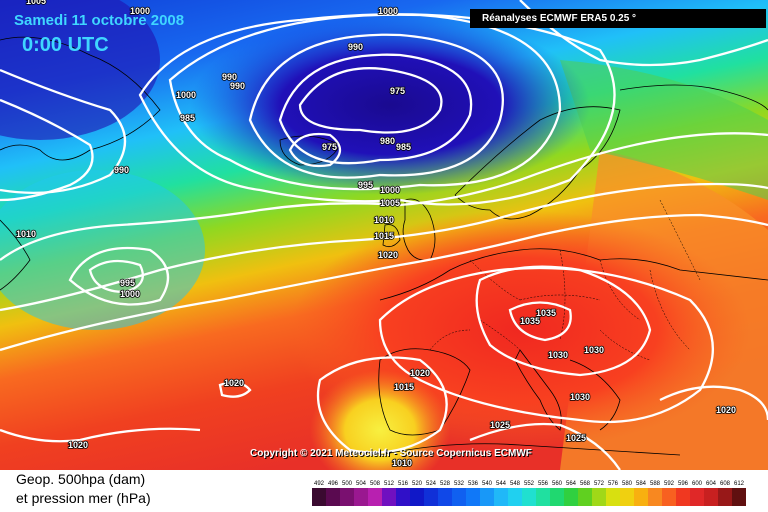 This screenshot has height=512, width=768. I want to click on scale-value: 600, so click(697, 484).